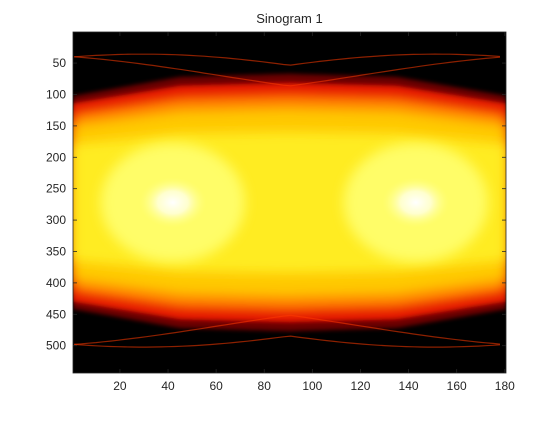 This screenshot has width=560, height=425. I want to click on x-tick-label: 140, so click(409, 386).